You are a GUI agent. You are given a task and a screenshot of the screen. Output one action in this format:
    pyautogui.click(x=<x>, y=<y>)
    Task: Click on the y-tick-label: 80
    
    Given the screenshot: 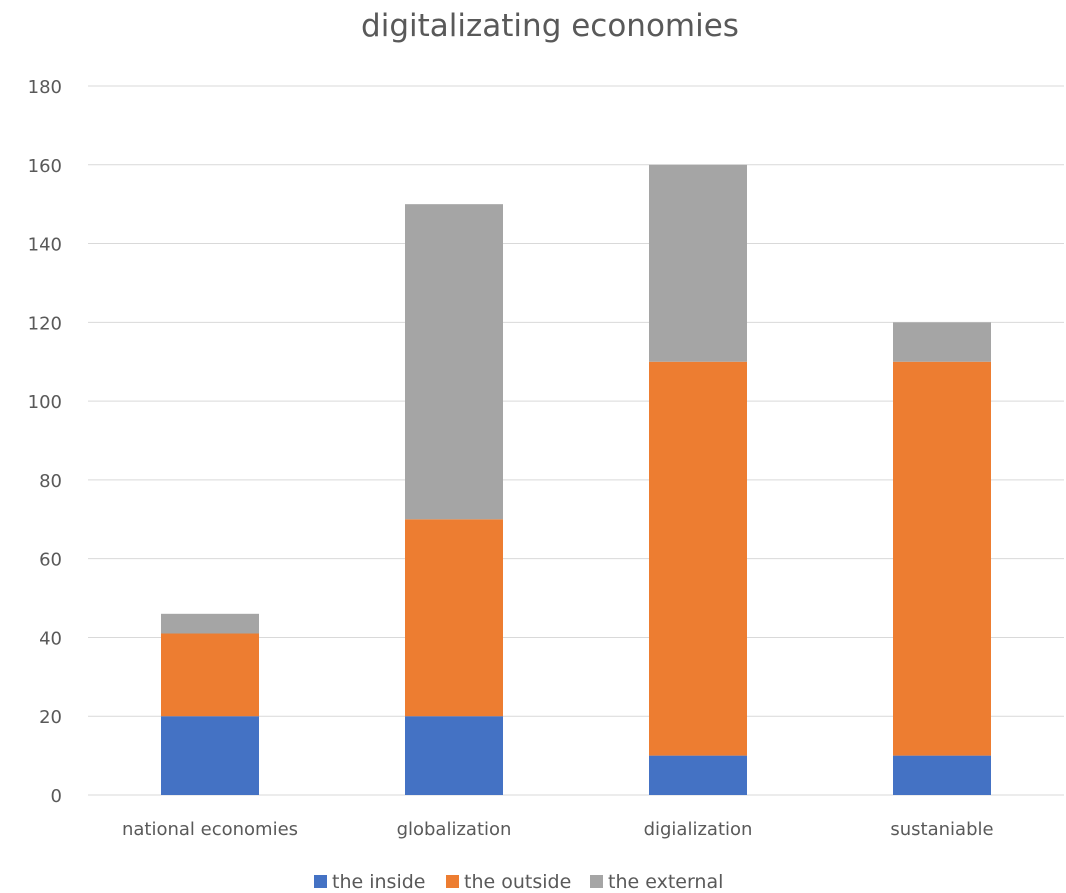 What is the action you would take?
    pyautogui.click(x=50, y=481)
    